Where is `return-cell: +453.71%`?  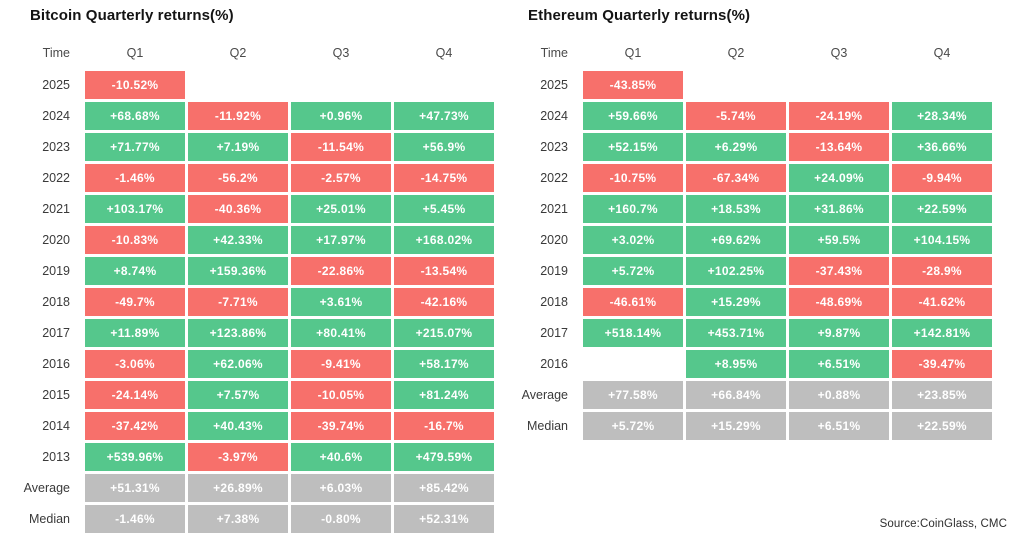
return-cell: +453.71% is located at coordinates (736, 333).